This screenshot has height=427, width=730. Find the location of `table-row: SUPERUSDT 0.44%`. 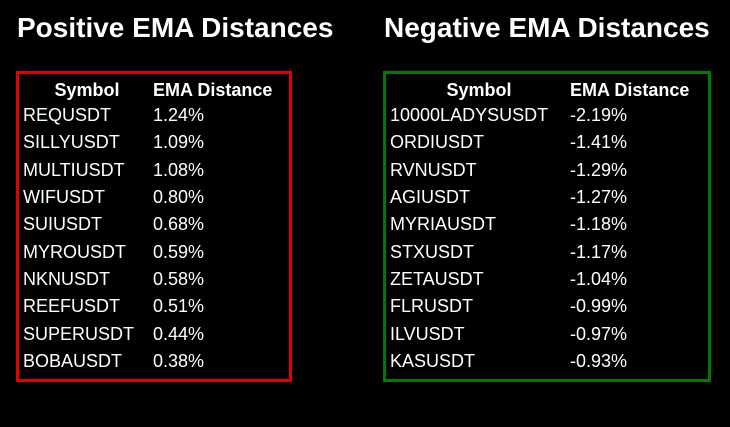

table-row: SUPERUSDT 0.44% is located at coordinates (156, 333).